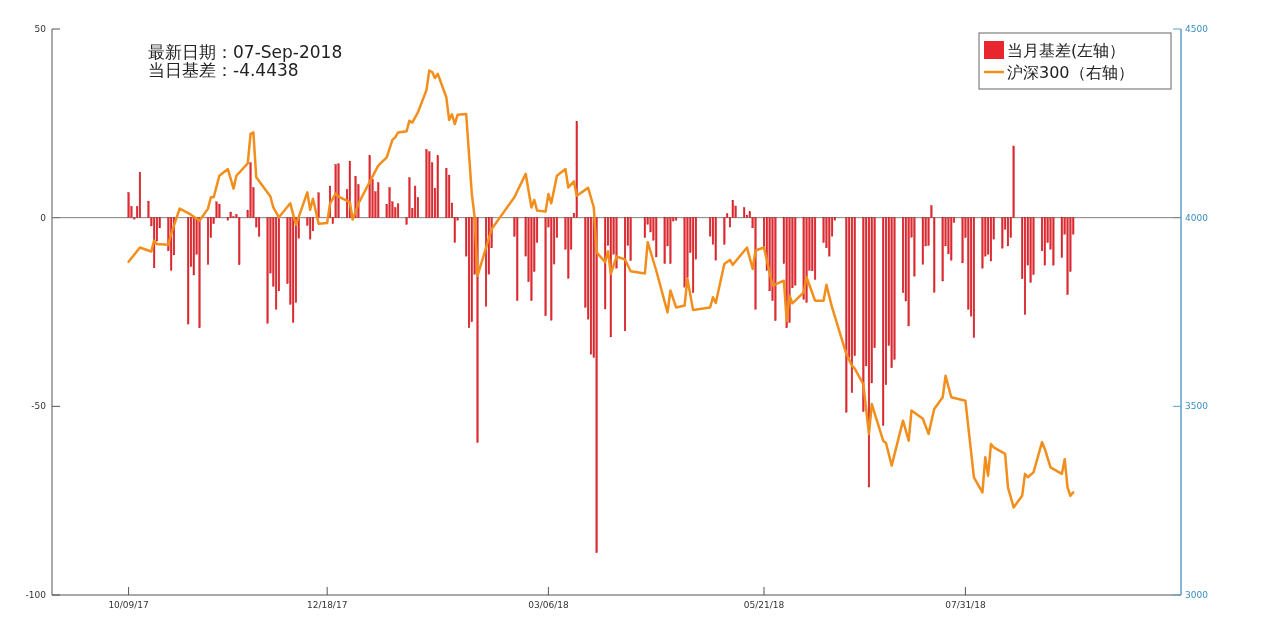 The width and height of the screenshot is (1263, 627). What do you see at coordinates (245, 52) in the screenshot?
I see `annotation: 最新日期：07-Sep-2018` at bounding box center [245, 52].